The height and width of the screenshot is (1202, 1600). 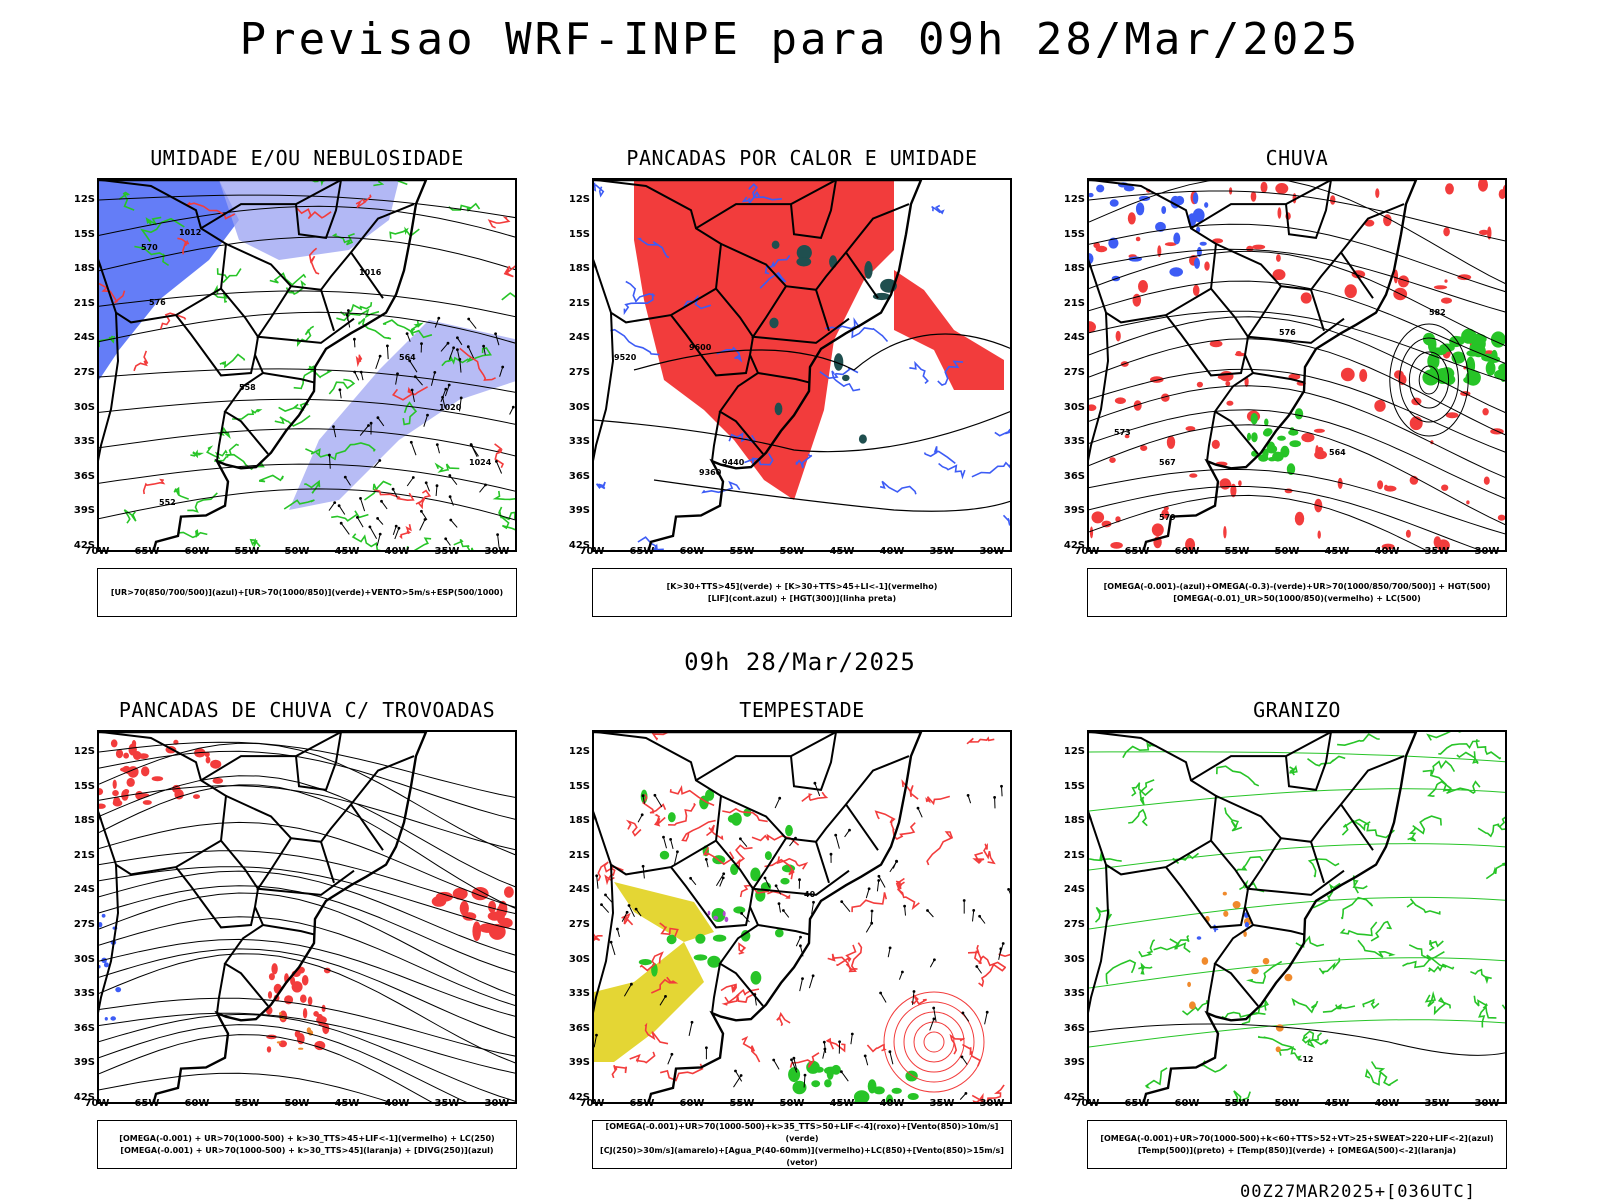 What do you see at coordinates (715, 918) in the screenshot?
I see `severe-storm-area` at bounding box center [715, 918].